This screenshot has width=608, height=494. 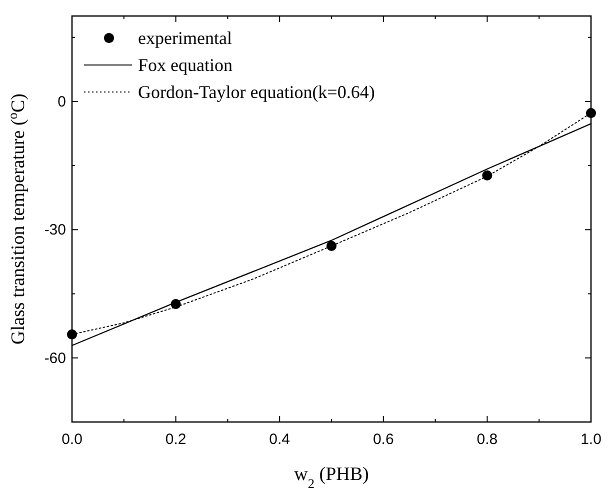 I want to click on legend-label: experimental, so click(x=185, y=38).